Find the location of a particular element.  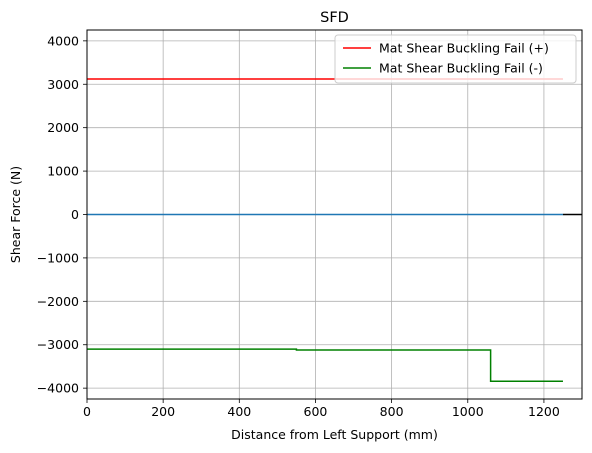

x-tick-label: 800 is located at coordinates (392, 411).